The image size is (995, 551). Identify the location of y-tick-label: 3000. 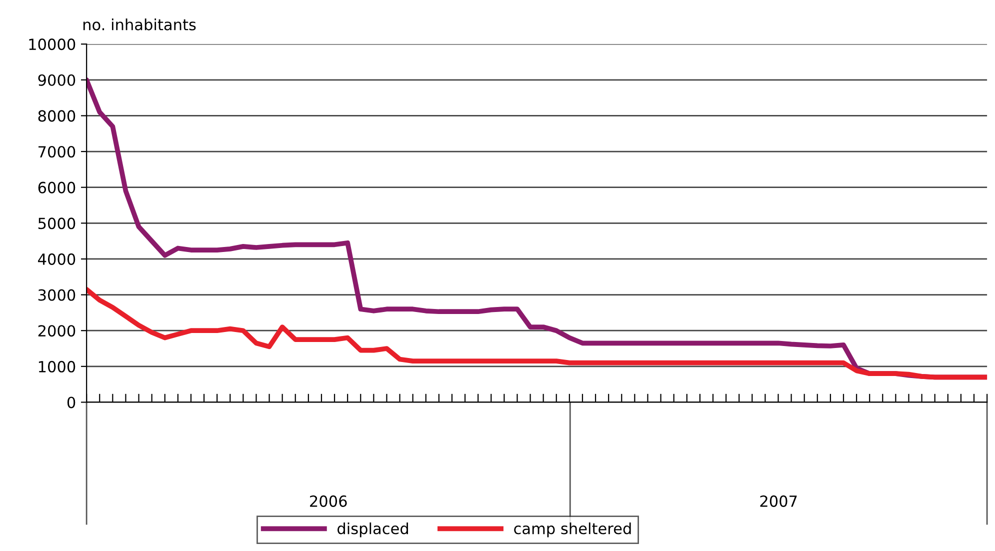
(57, 295).